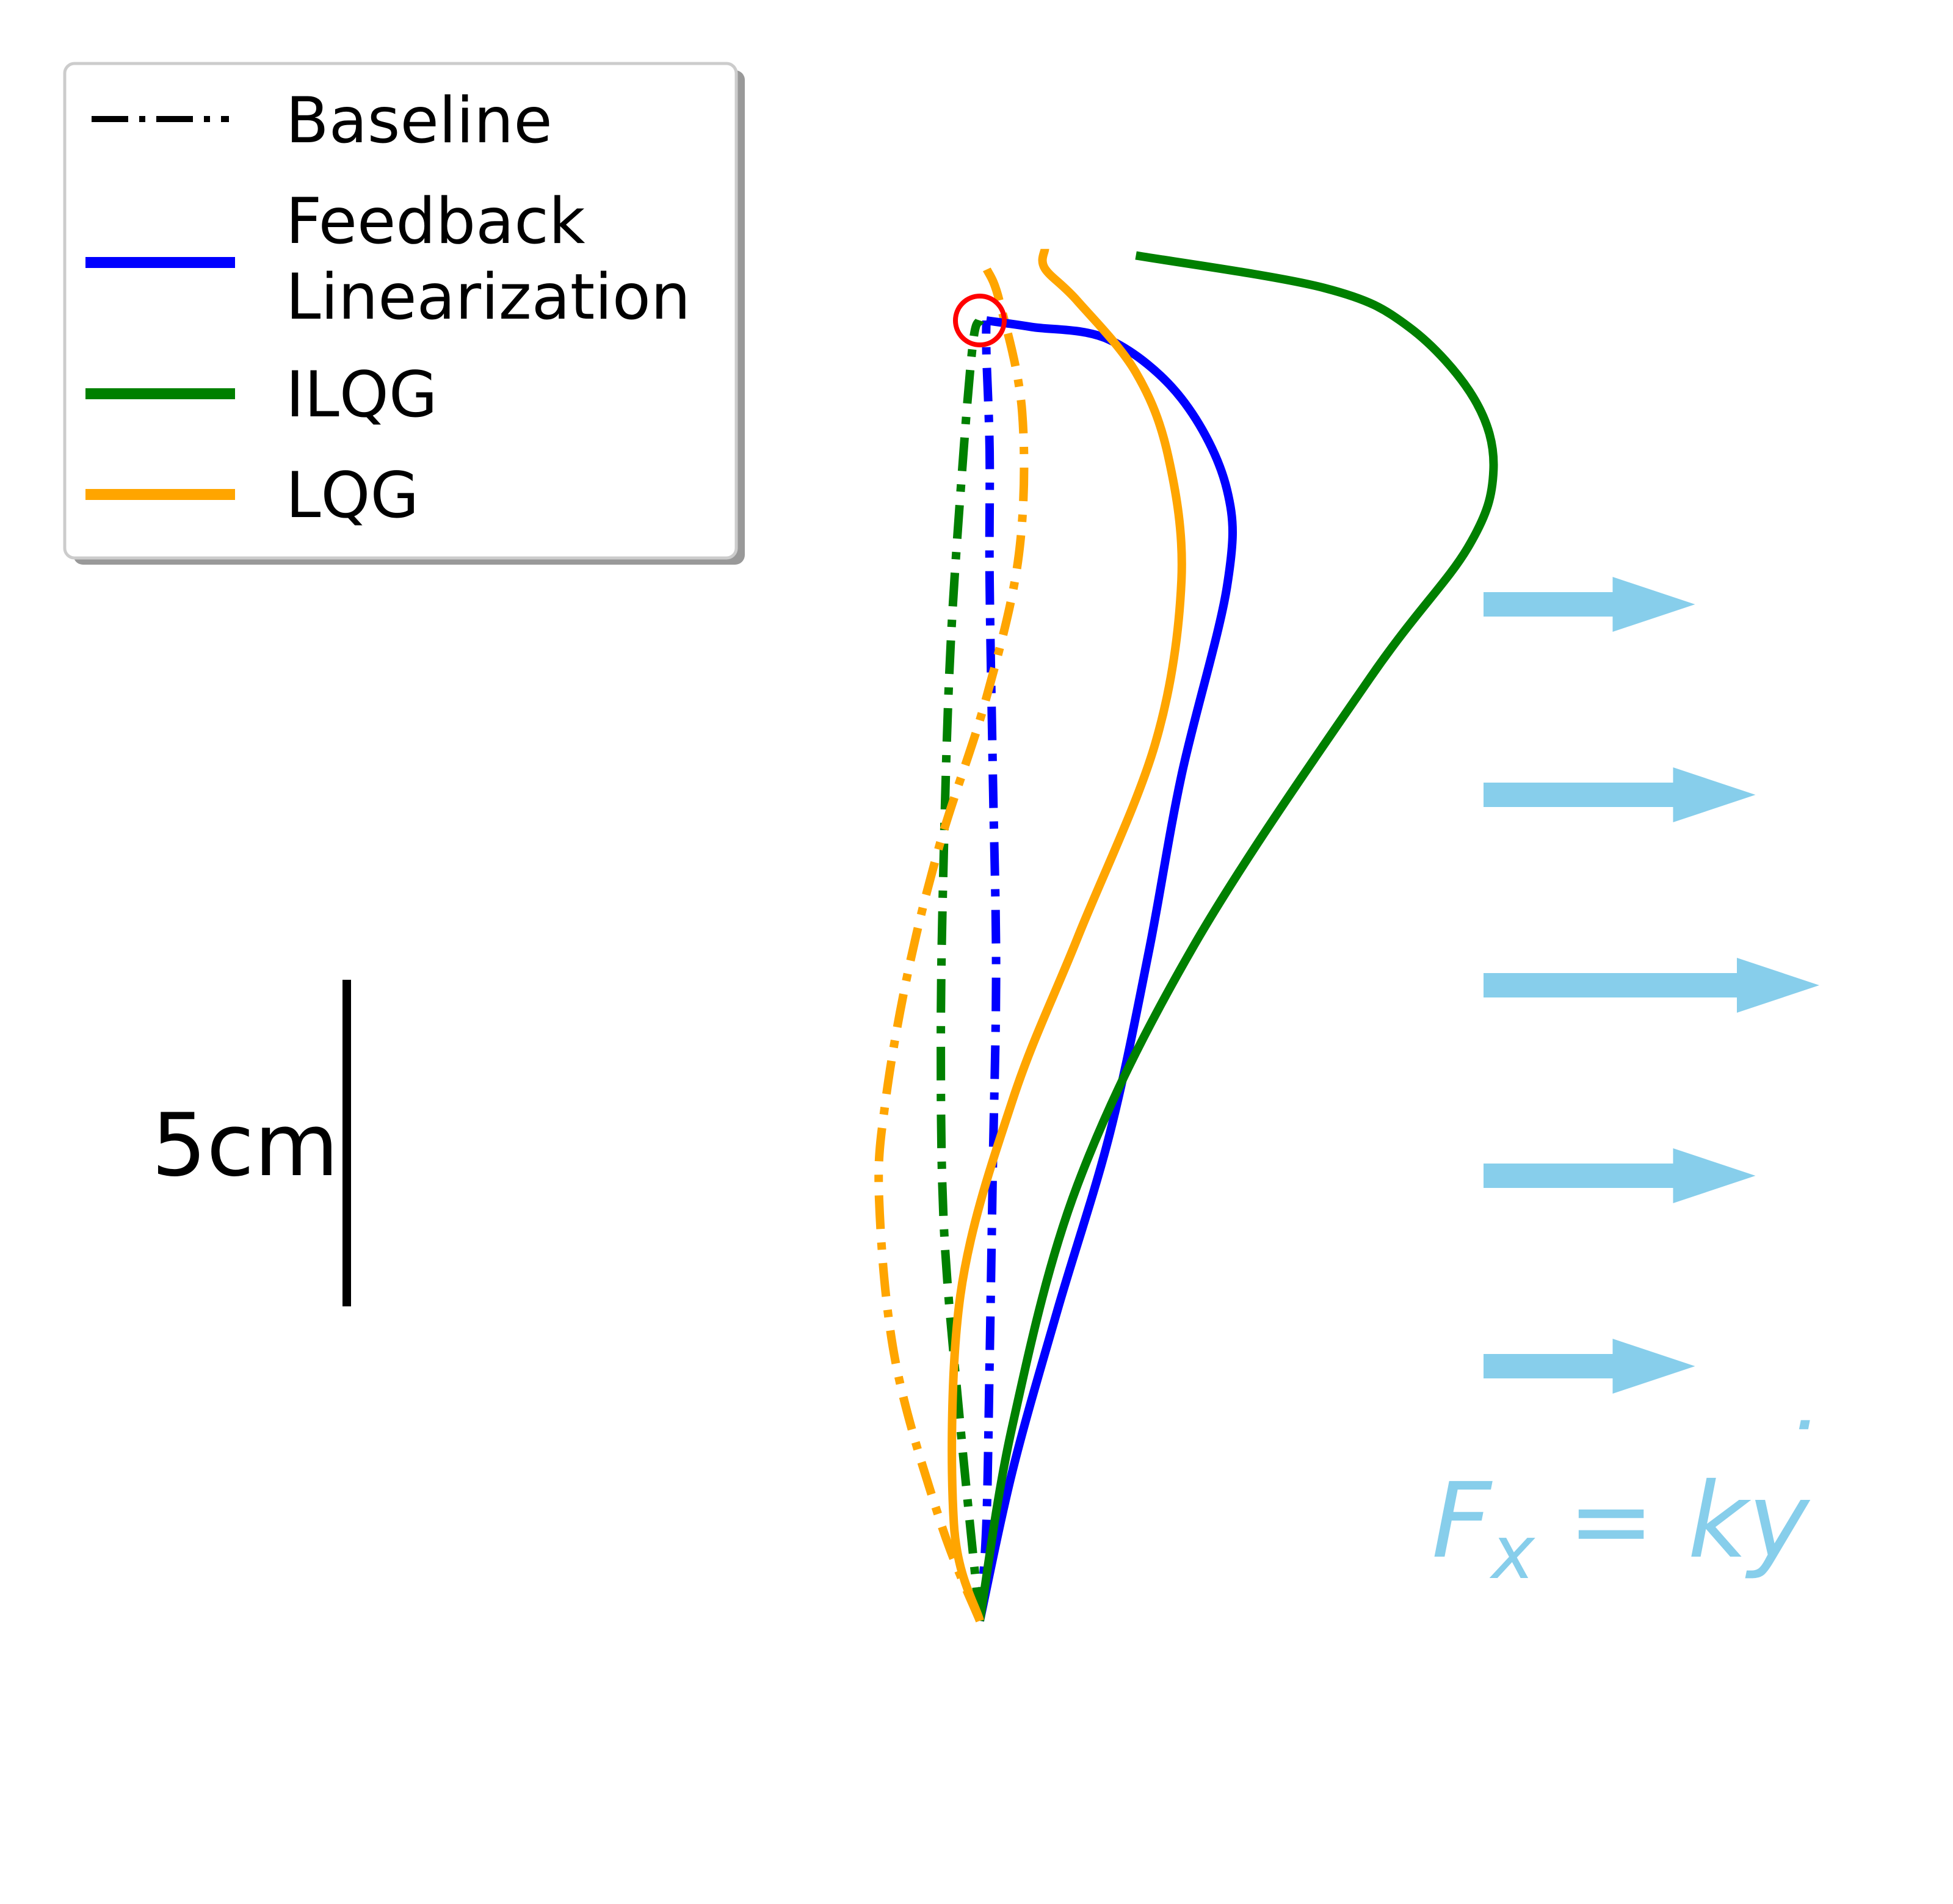 The width and height of the screenshot is (1953, 1904). I want to click on force-field-label: Fx = ky, so click(1621, 1528).